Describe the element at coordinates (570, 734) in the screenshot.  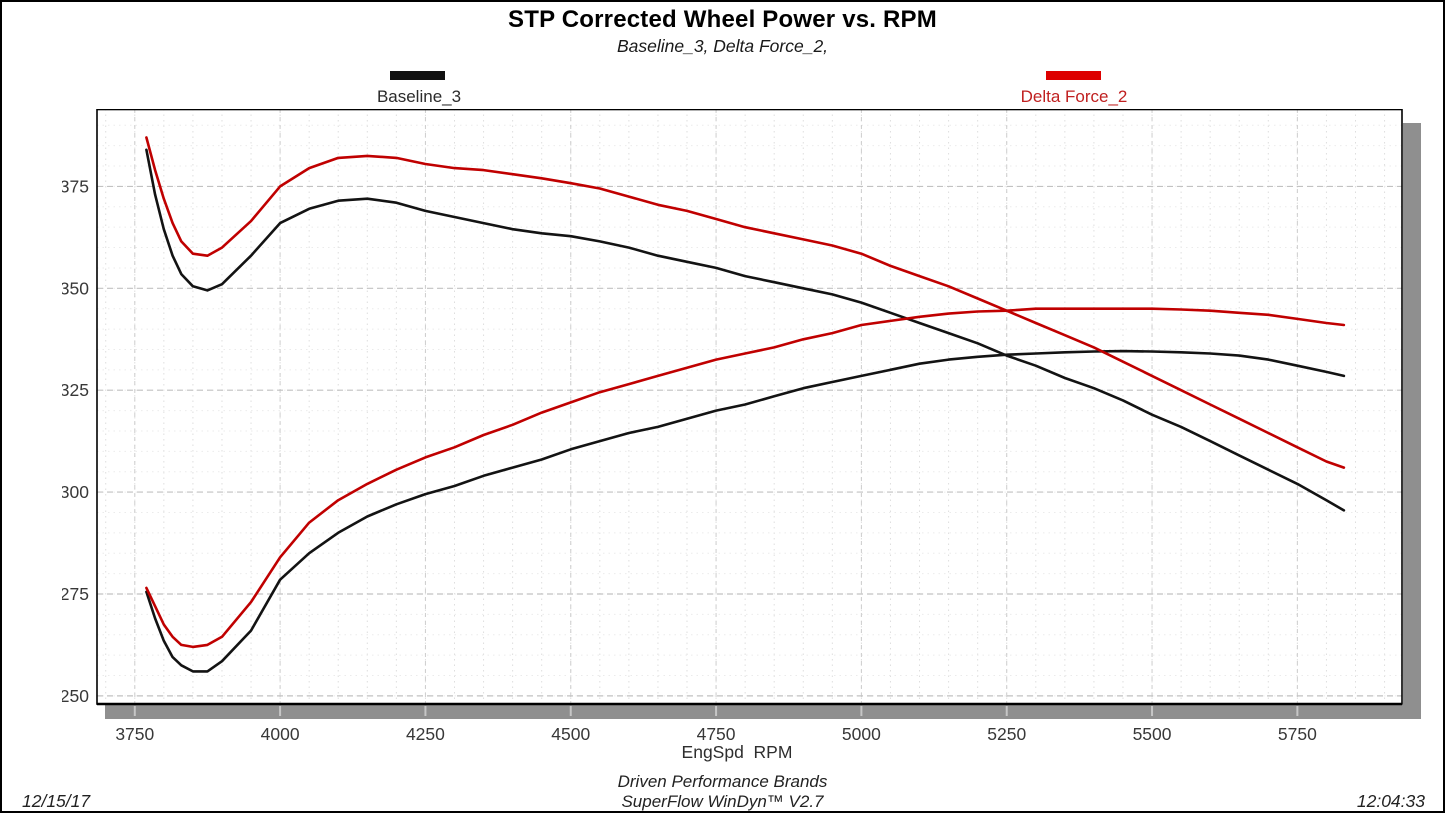
I see `x-tick-label: 4500` at that location.